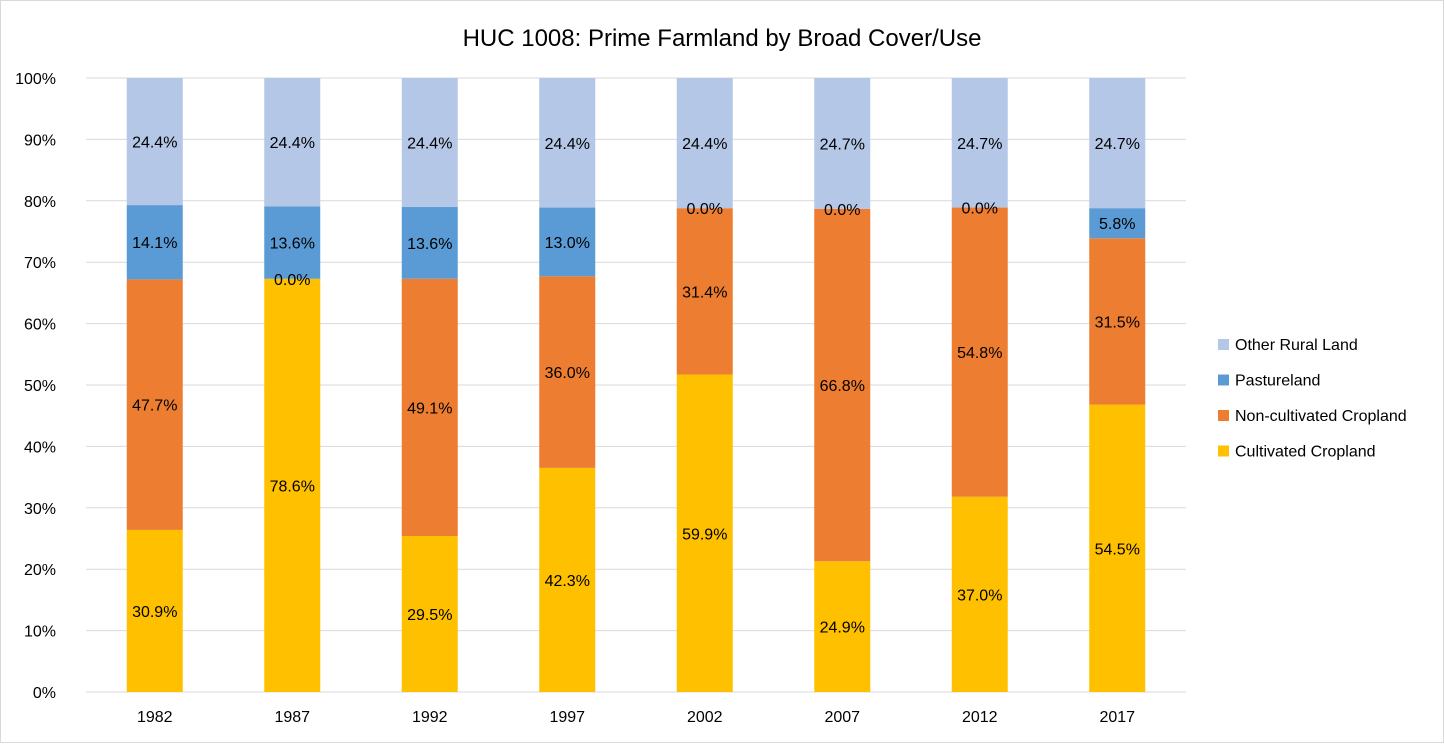  Describe the element at coordinates (292, 717) in the screenshot. I see `x-tick-label: 1987` at that location.